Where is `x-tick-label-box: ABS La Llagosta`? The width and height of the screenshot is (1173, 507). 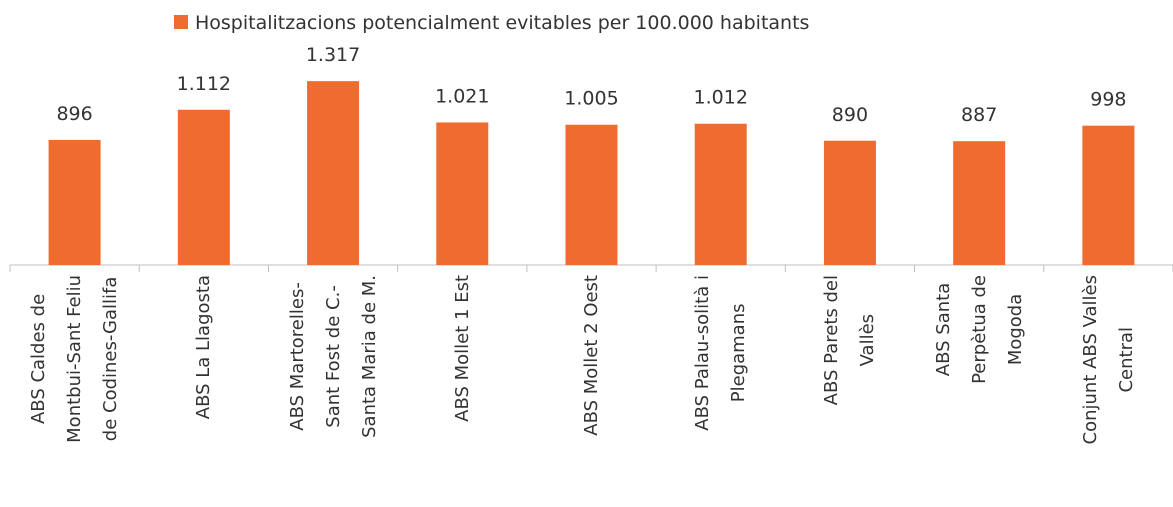 x-tick-label-box: ABS La Llagosta is located at coordinates (203, 387).